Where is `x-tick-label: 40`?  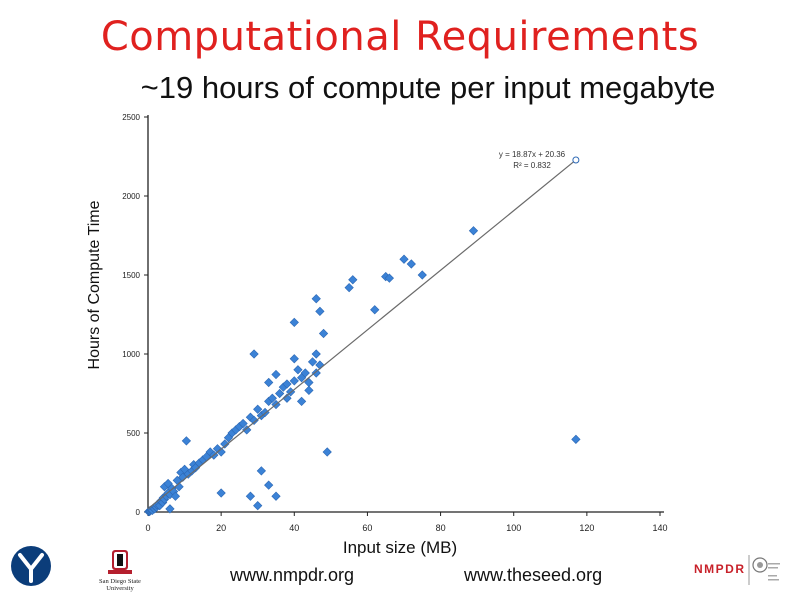 x-tick-label: 40 is located at coordinates (294, 528).